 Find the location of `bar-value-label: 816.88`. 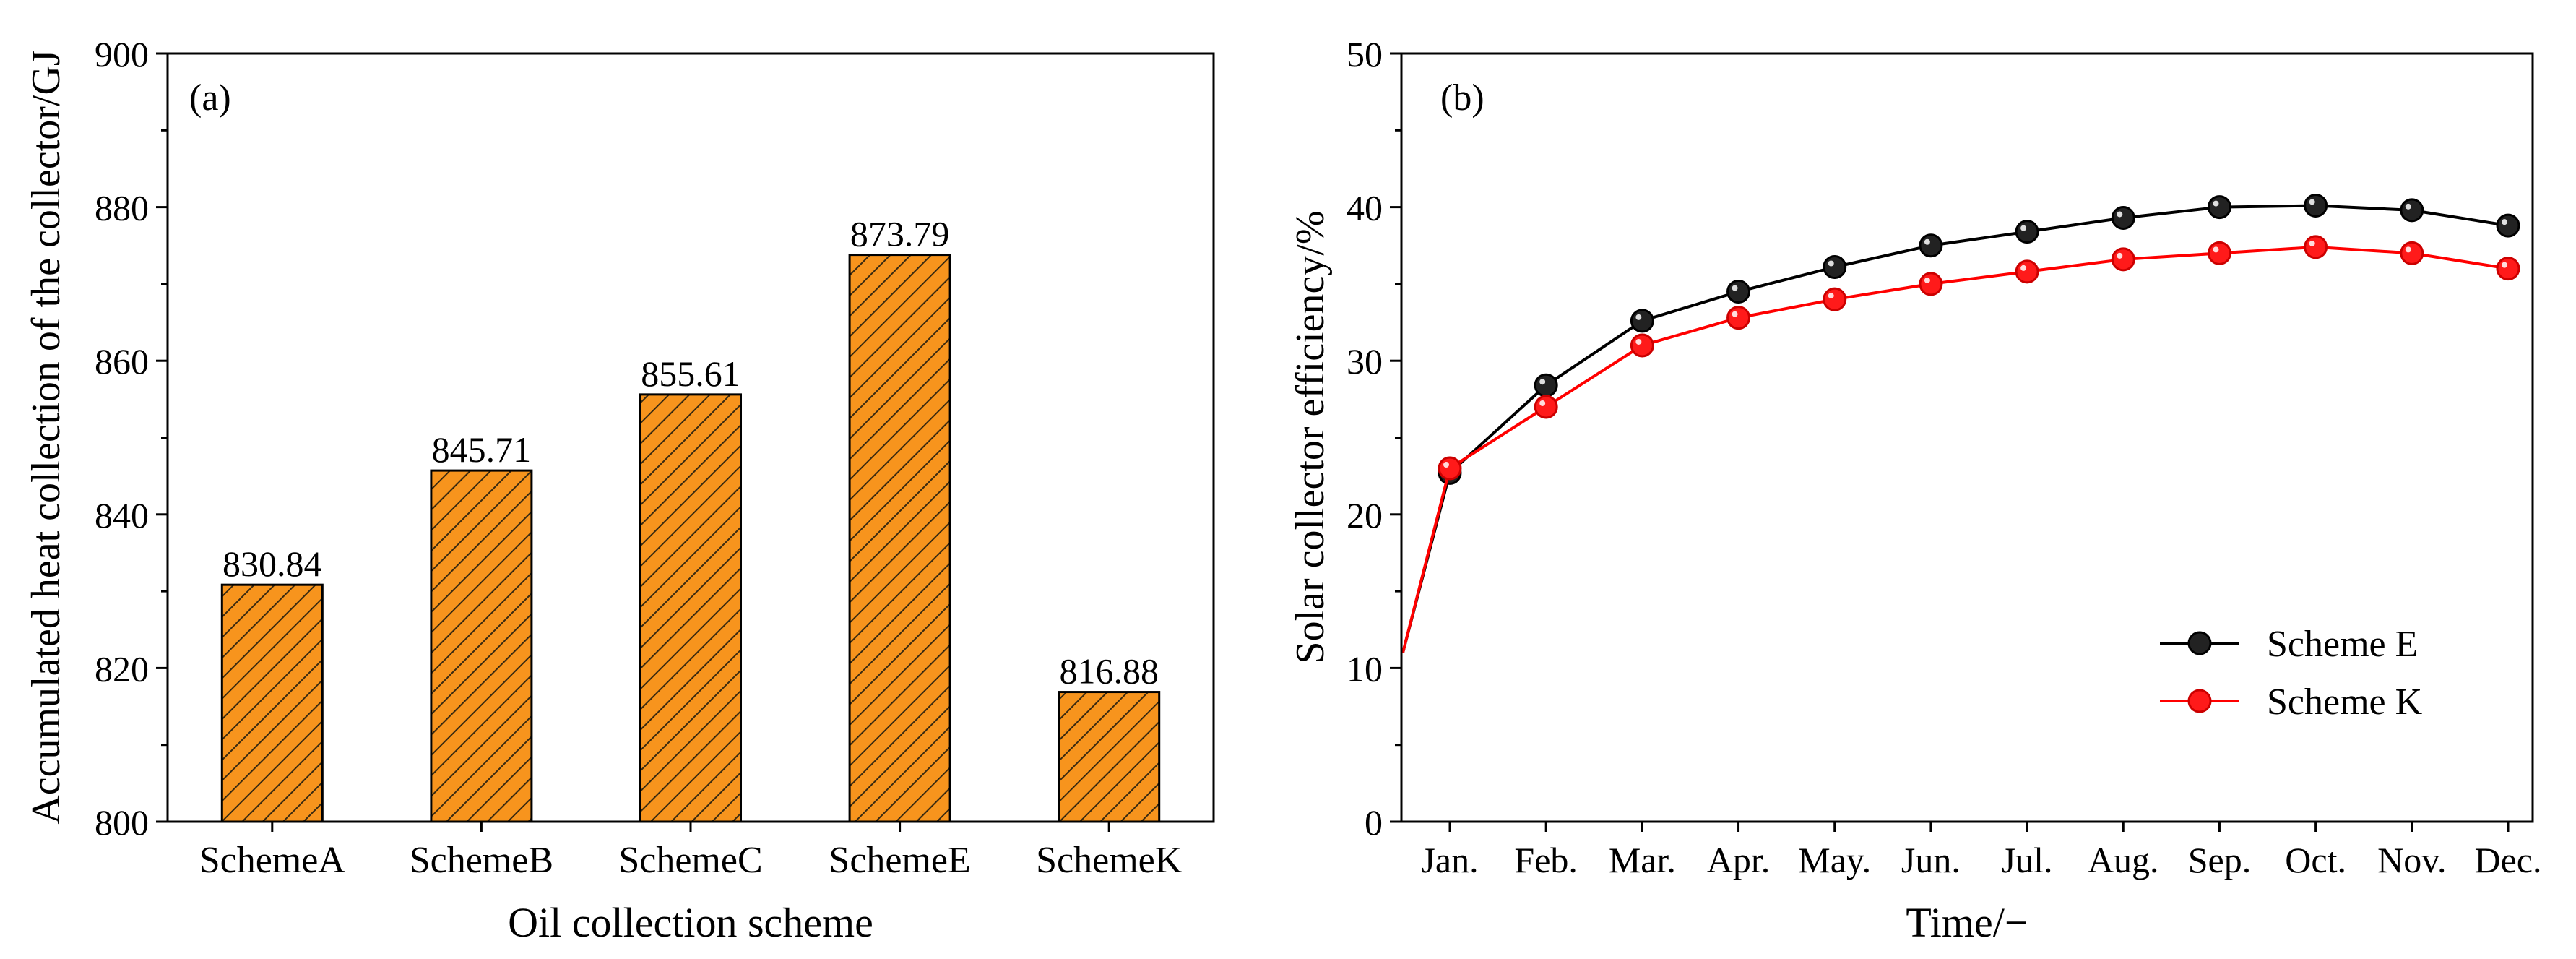

bar-value-label: 816.88 is located at coordinates (1109, 671).